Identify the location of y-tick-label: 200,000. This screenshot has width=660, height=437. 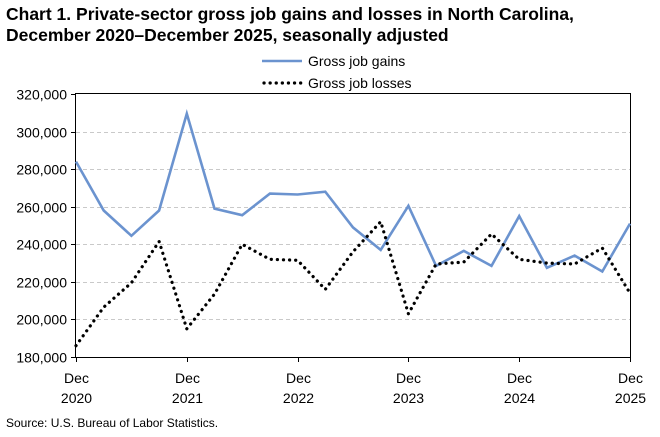
(41, 320).